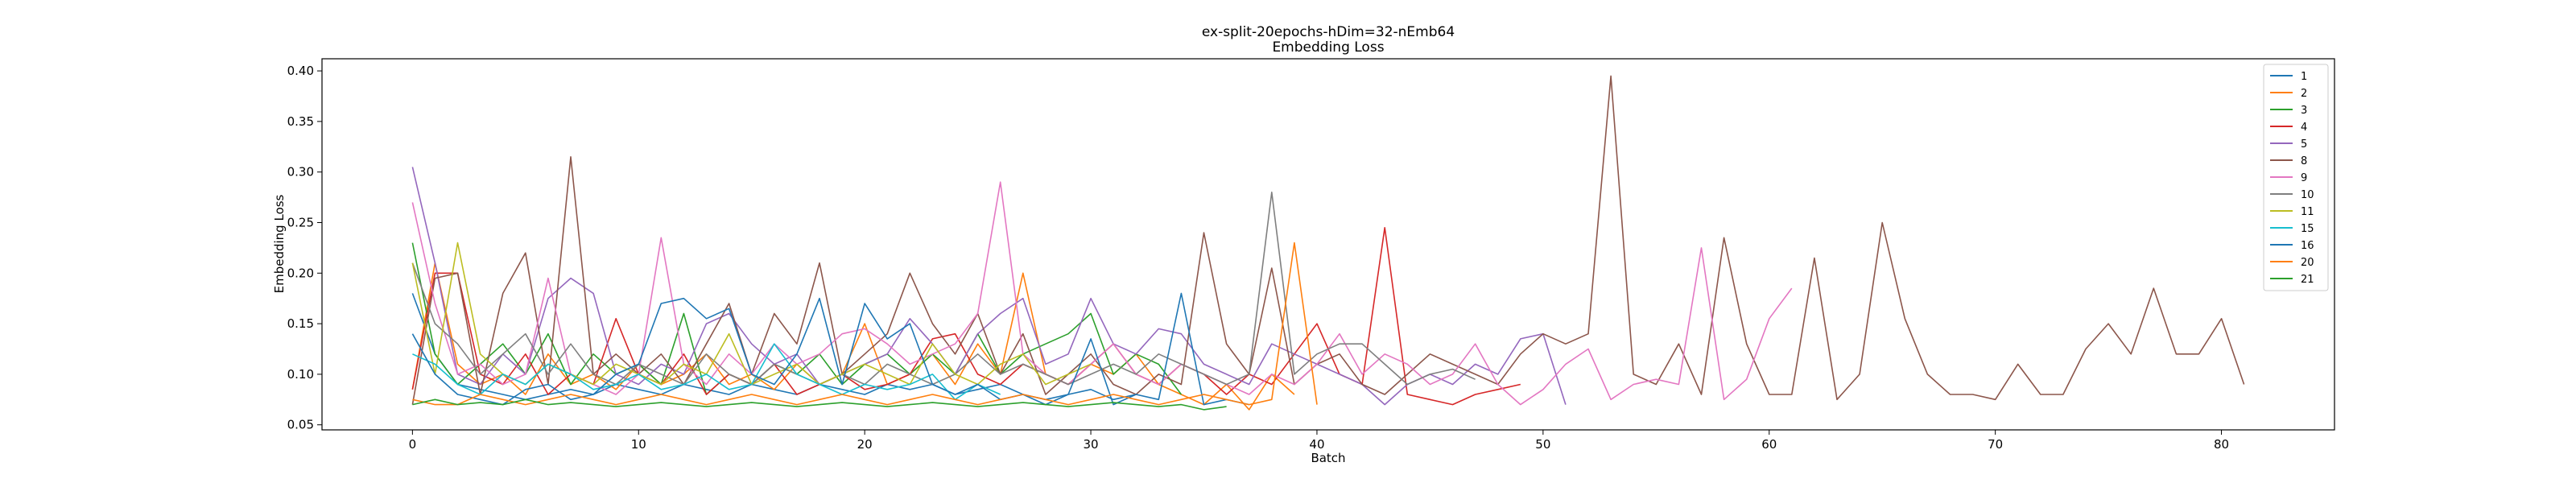  What do you see at coordinates (1328, 47) in the screenshot?
I see `chart-subtitle: Embedding Loss` at bounding box center [1328, 47].